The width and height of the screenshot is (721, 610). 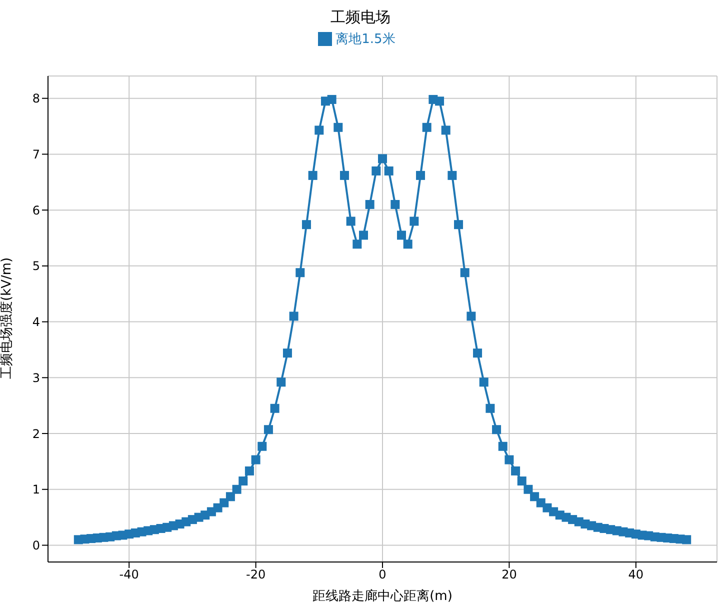 What do you see at coordinates (366, 39) in the screenshot?
I see `legend-label: 离地1.5米` at bounding box center [366, 39].